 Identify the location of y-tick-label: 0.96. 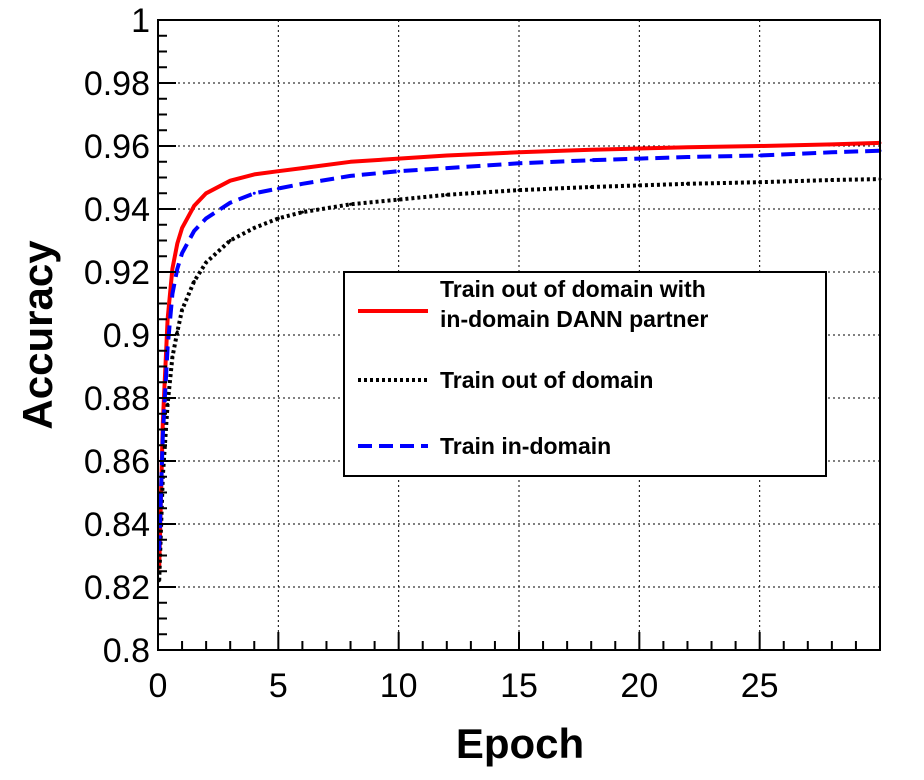
(117, 147).